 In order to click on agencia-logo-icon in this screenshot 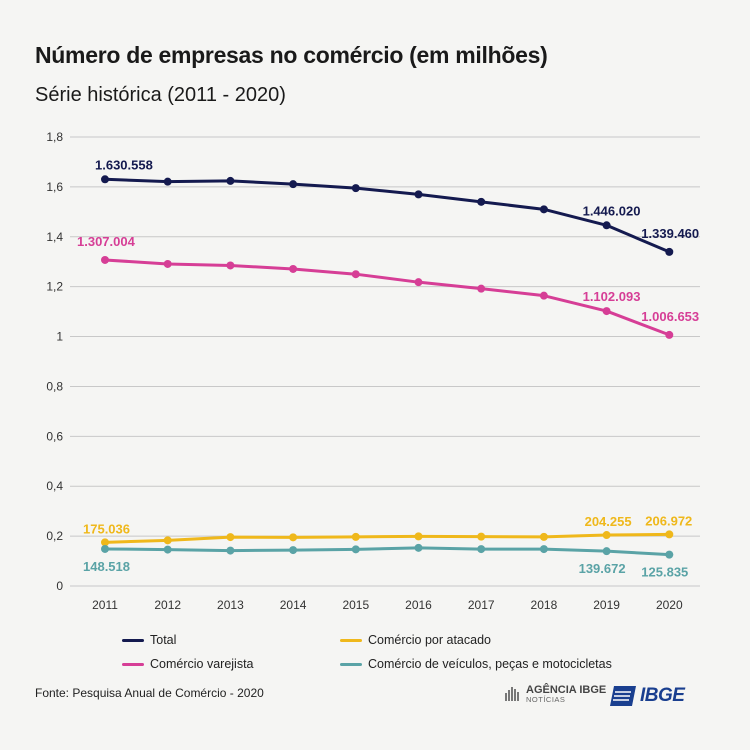, I will do `click(512, 694)`.